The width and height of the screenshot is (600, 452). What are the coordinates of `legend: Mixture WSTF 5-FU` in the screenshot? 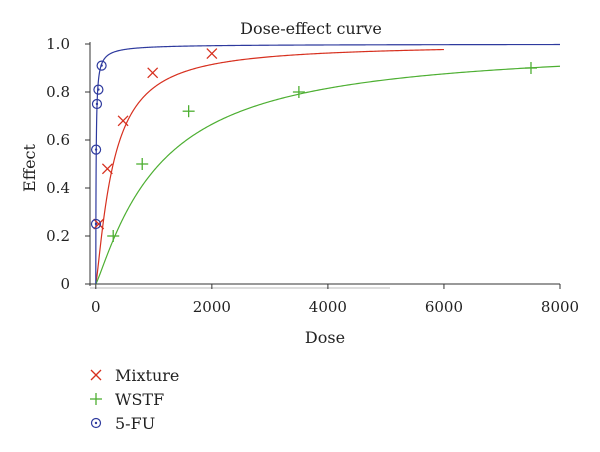 It's located at (134, 399).